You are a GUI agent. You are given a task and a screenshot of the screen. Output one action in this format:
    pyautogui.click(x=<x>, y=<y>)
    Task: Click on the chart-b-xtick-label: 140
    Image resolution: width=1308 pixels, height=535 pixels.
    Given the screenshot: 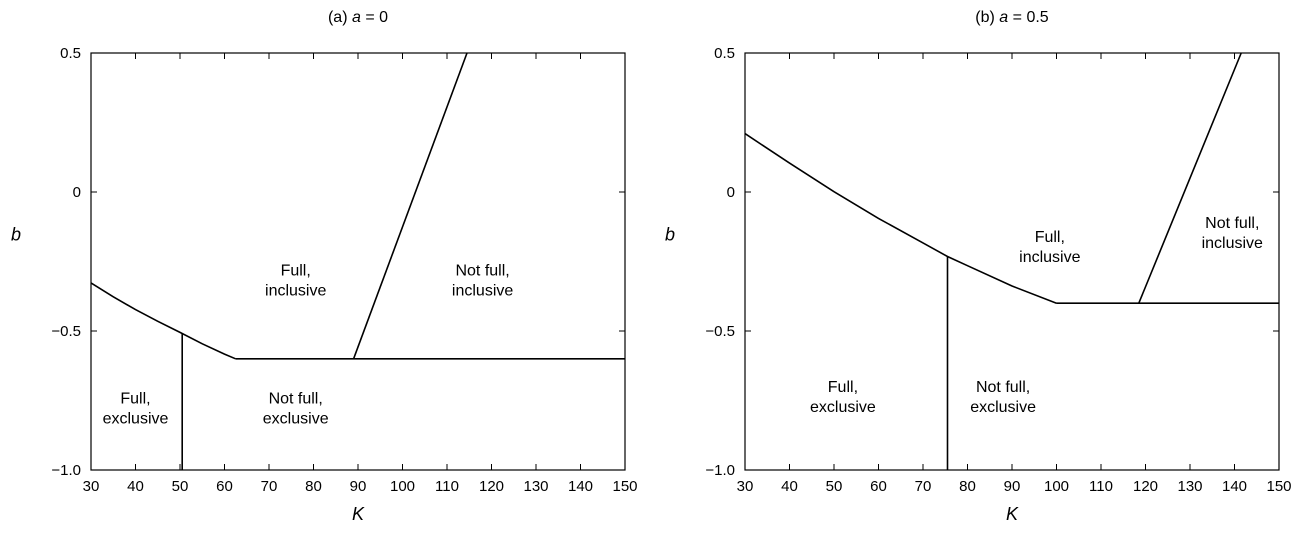 What is the action you would take?
    pyautogui.click(x=1234, y=486)
    